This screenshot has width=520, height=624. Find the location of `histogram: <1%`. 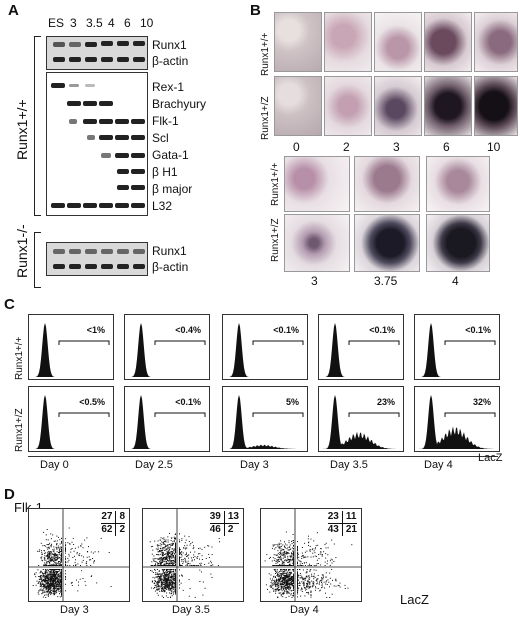

histogram: <1% is located at coordinates (71, 347).